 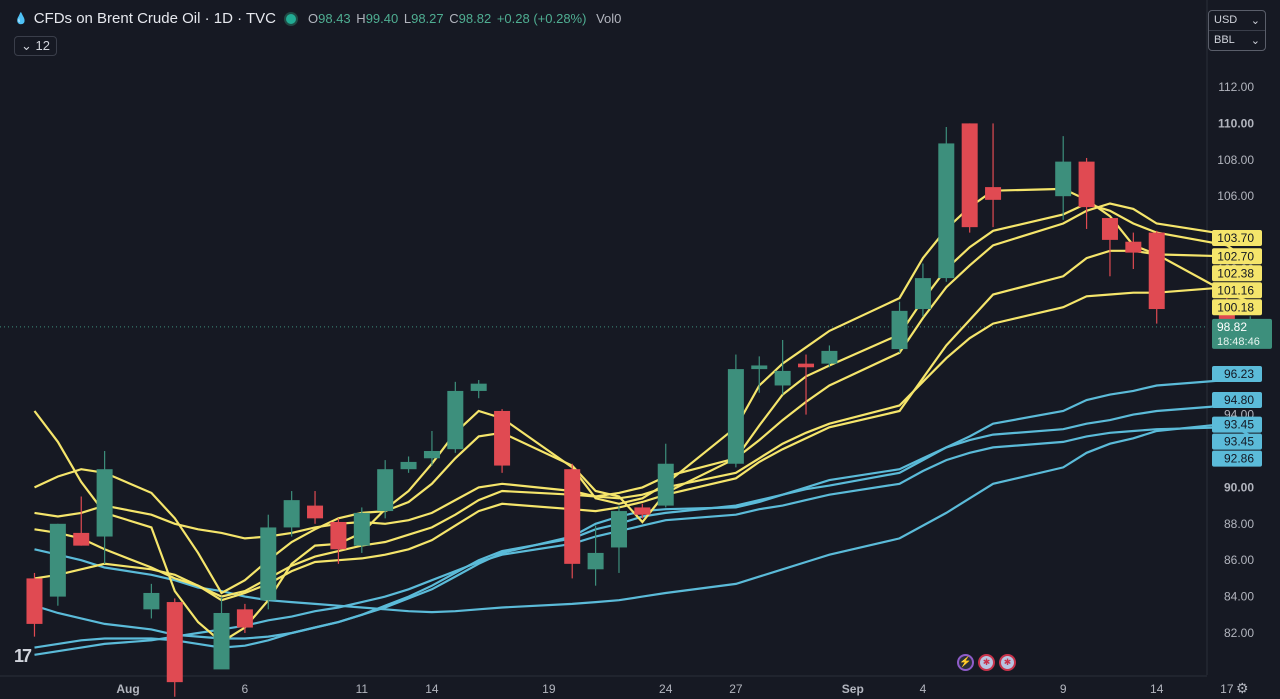 I want to click on unit-selector: USD ⌄ BBL ⌄, so click(x=1237, y=30).